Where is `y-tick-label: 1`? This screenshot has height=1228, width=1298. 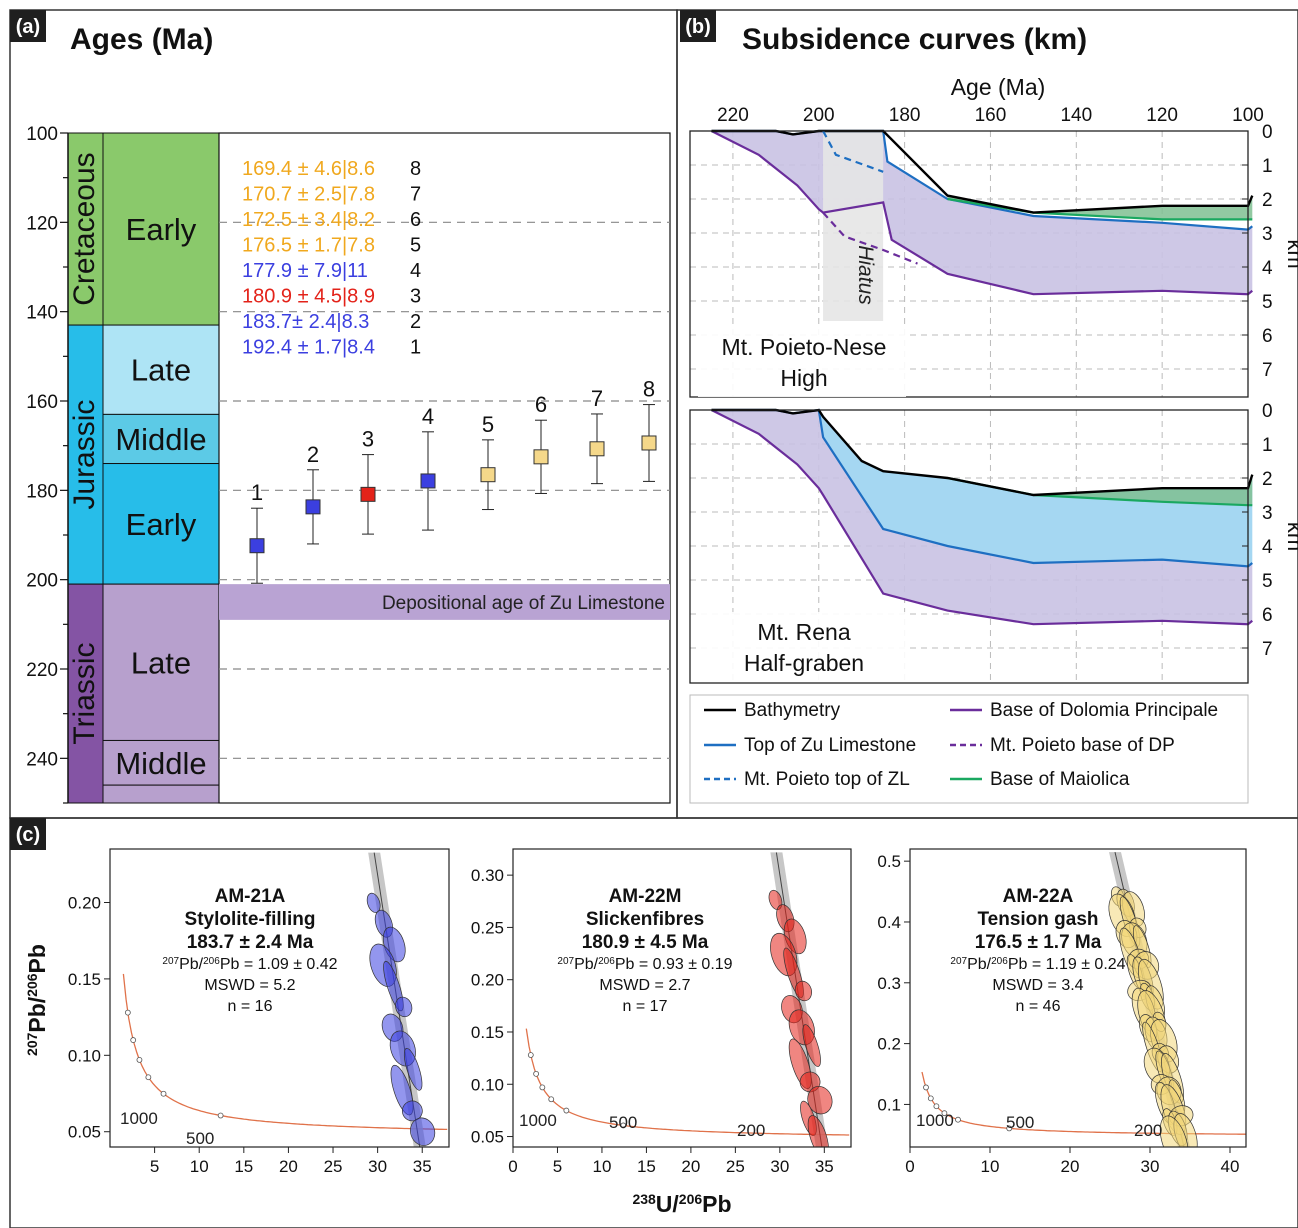
y-tick-label: 1 is located at coordinates (1267, 166).